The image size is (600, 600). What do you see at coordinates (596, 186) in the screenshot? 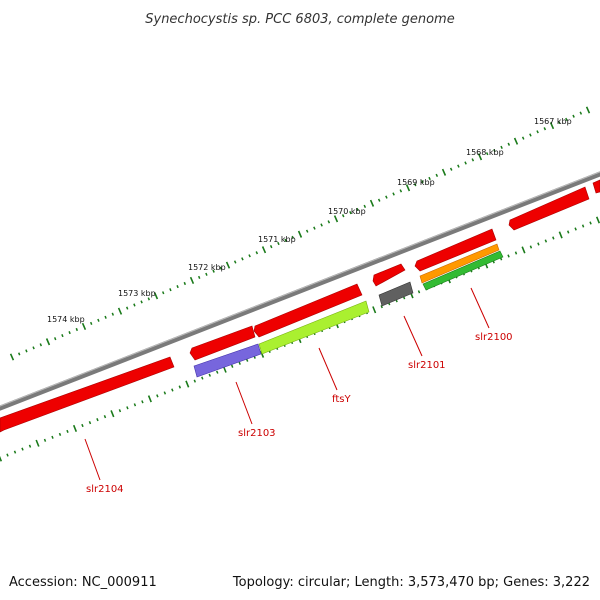
I see `gene-arrow-edge` at bounding box center [596, 186].